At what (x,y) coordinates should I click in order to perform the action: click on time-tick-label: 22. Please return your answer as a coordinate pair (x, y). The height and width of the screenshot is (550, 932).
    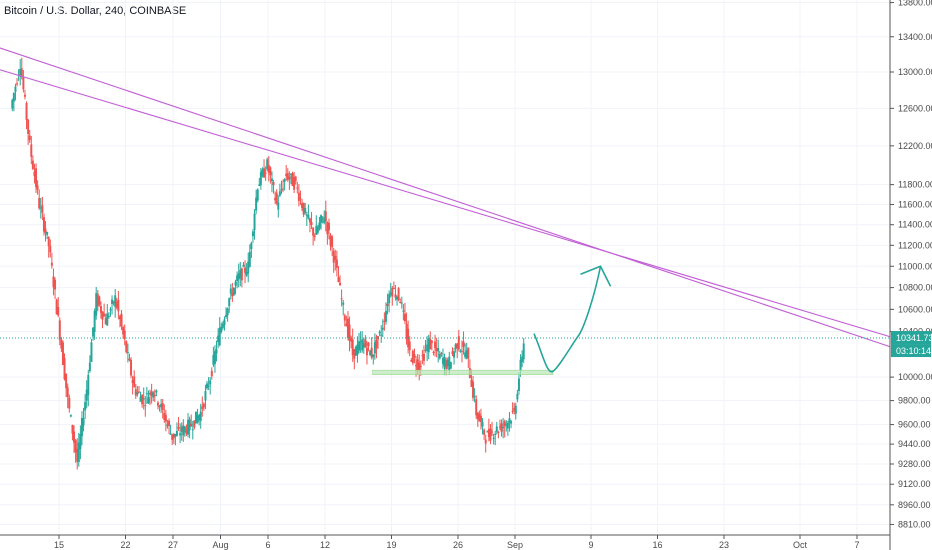
    Looking at the image, I should click on (125, 545).